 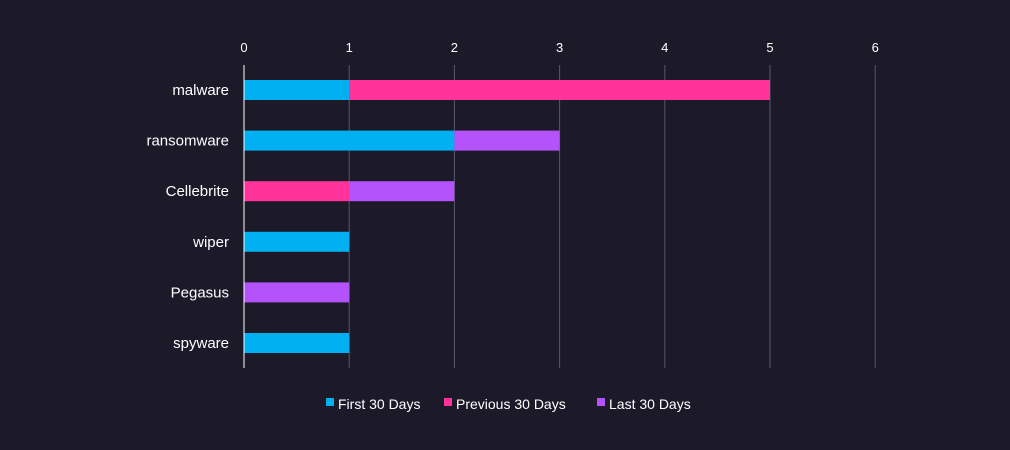 What do you see at coordinates (664, 47) in the screenshot?
I see `x-tick-label: 4` at bounding box center [664, 47].